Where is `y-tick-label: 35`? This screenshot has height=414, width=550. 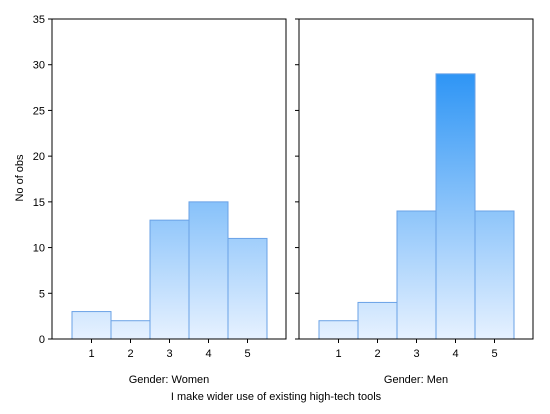 y-tick-label: 35 is located at coordinates (39, 20).